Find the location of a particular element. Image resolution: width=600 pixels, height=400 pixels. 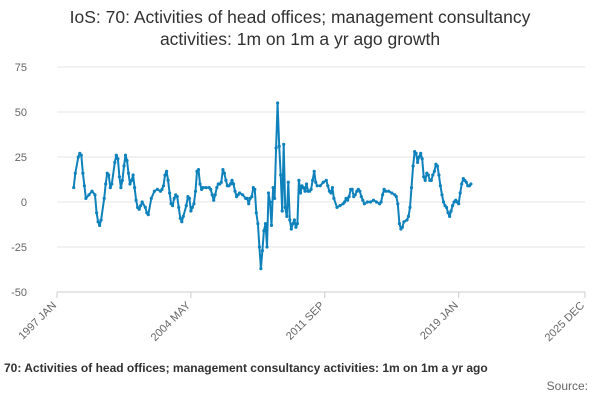

x-tick-label: 1997 JAN is located at coordinates (37, 321).